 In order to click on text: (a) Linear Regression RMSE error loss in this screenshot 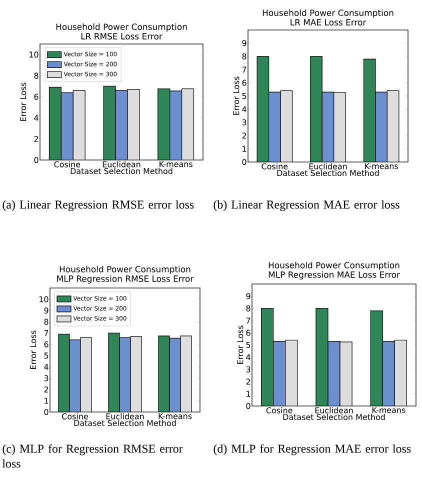, I will do `click(98, 206)`.